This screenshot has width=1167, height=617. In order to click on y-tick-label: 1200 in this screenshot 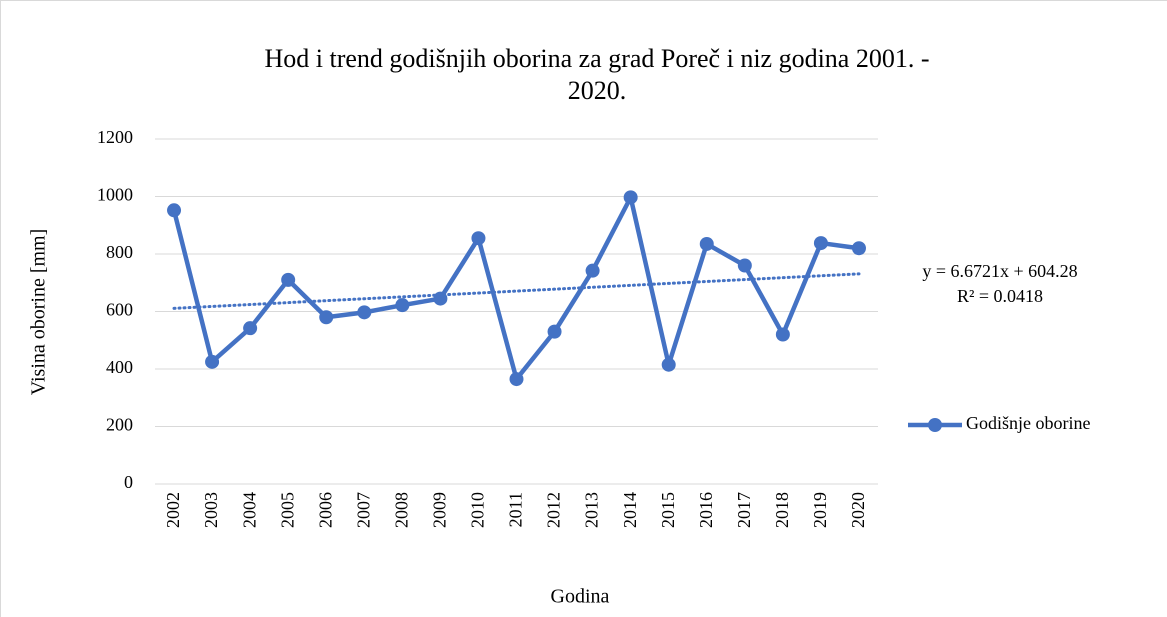, I will do `click(115, 137)`.